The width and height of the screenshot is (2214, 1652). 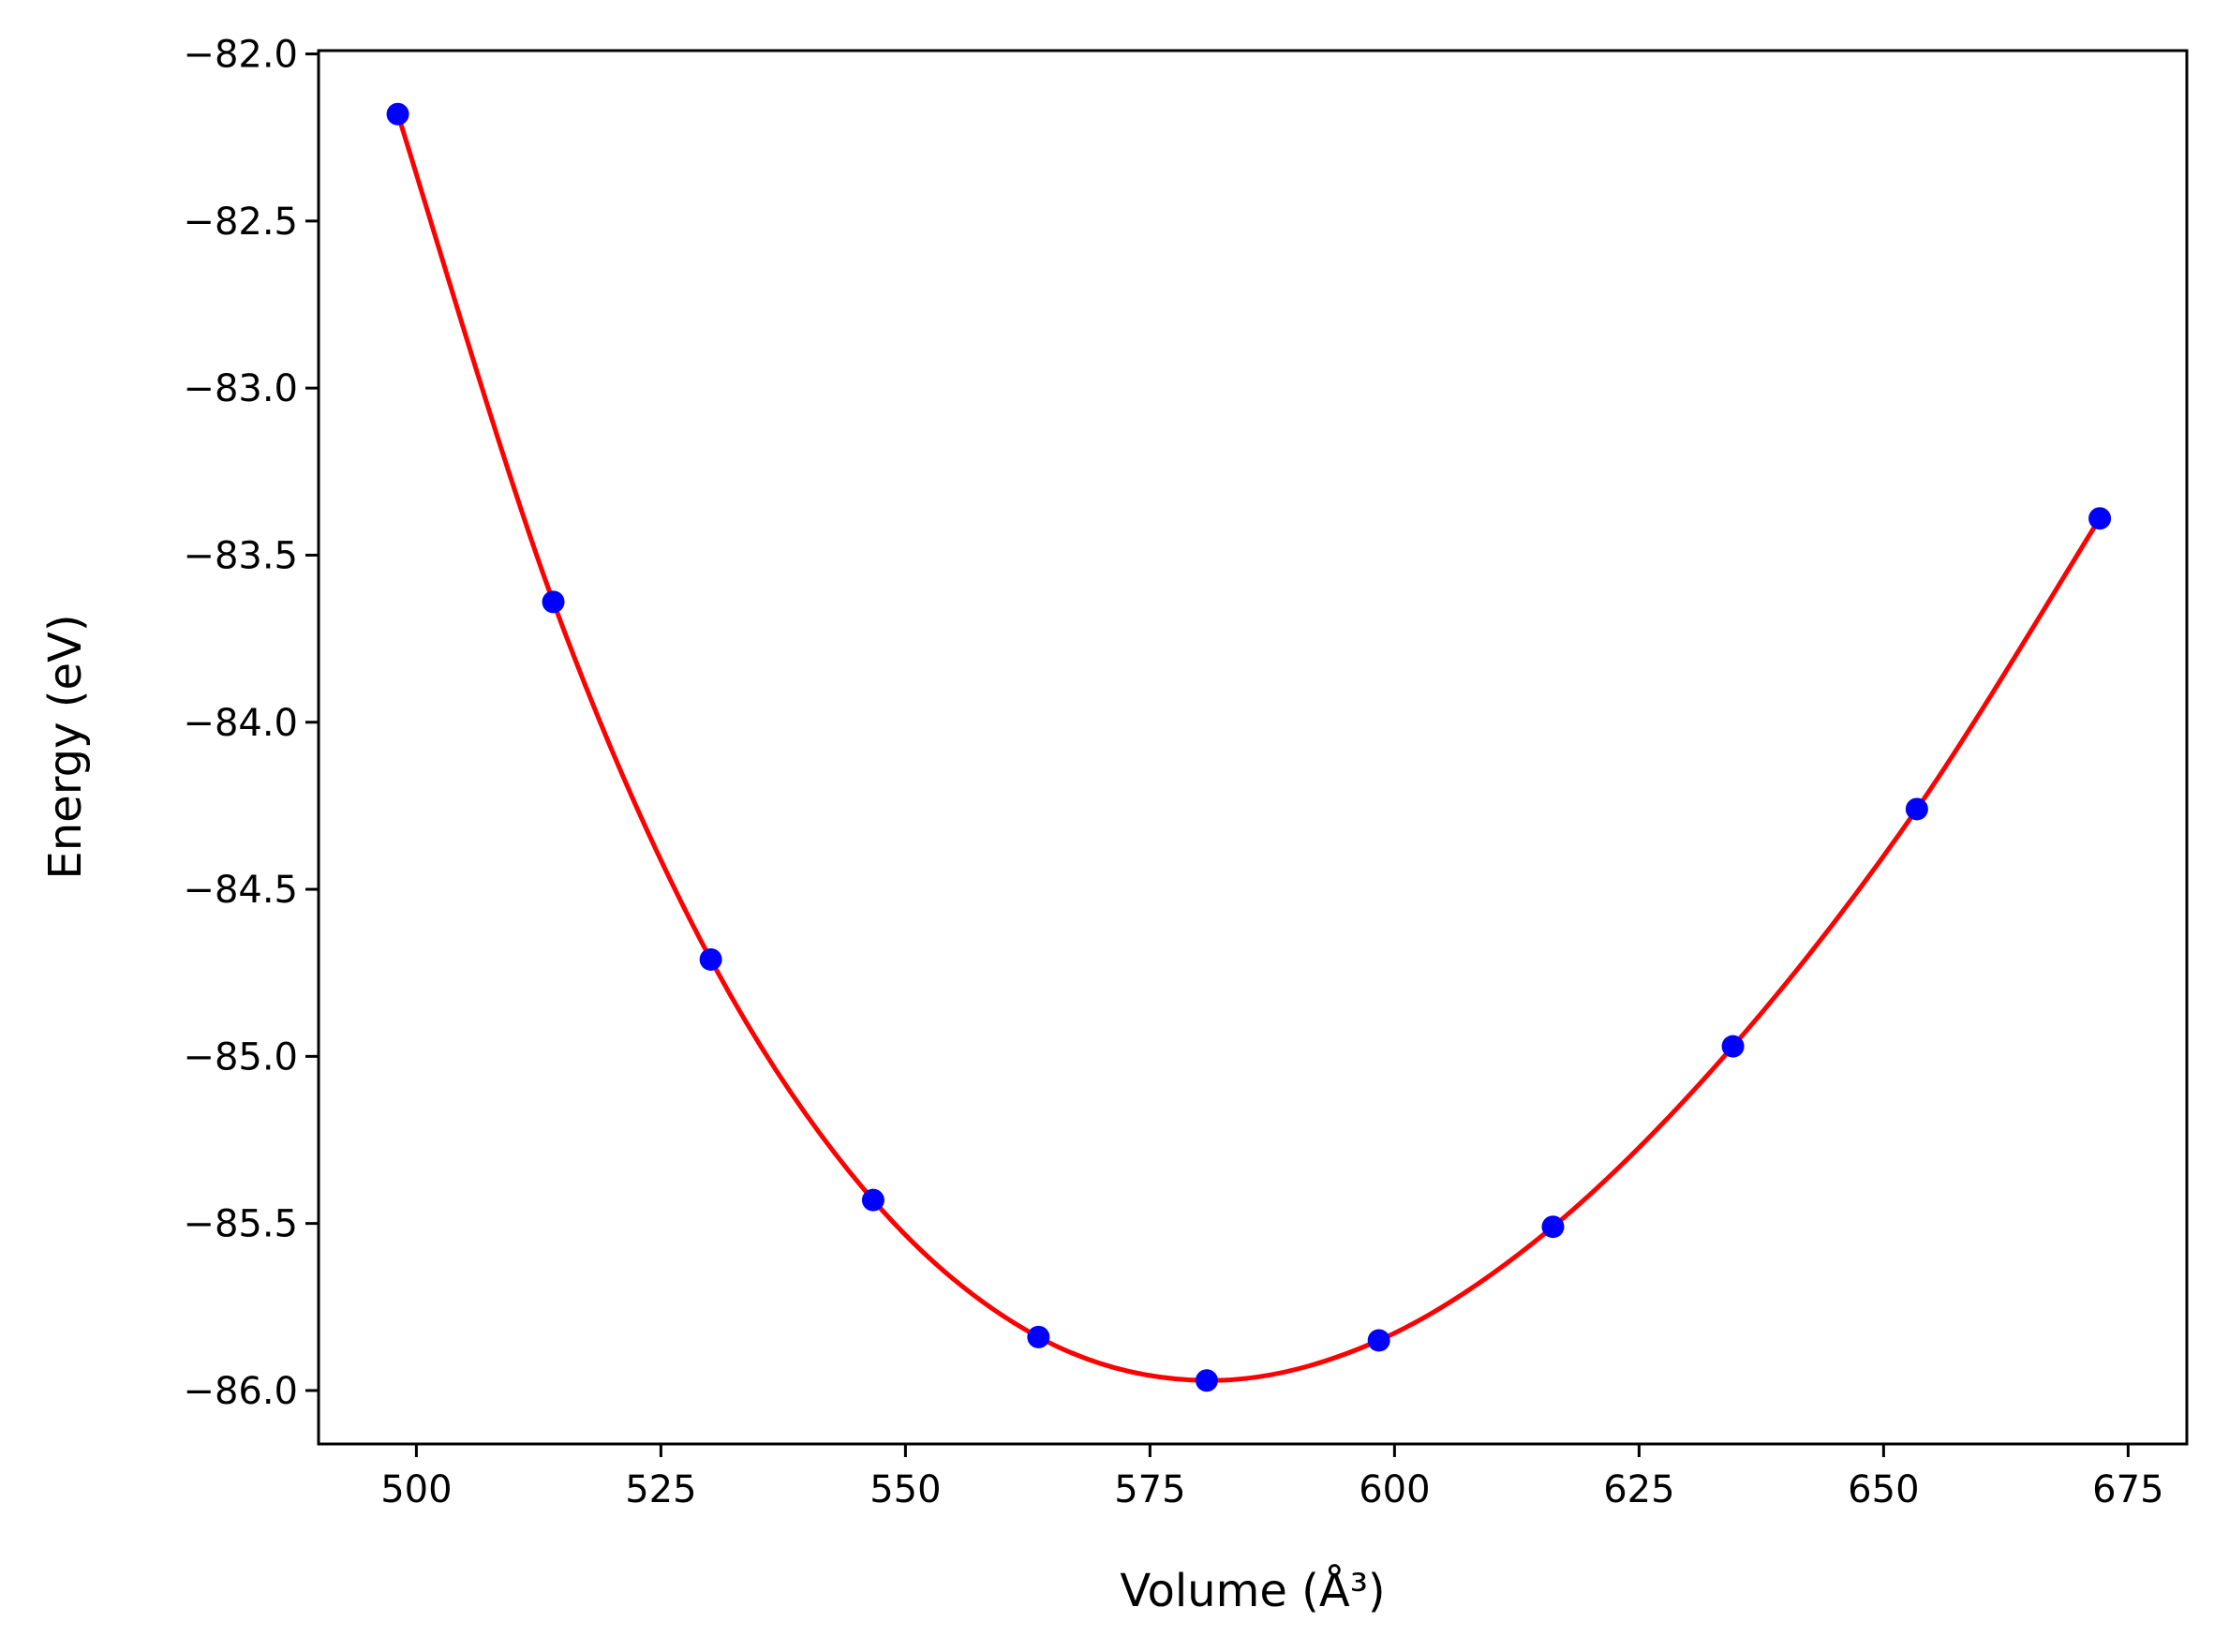 I want to click on x-tick-label: 650, so click(x=1883, y=1489).